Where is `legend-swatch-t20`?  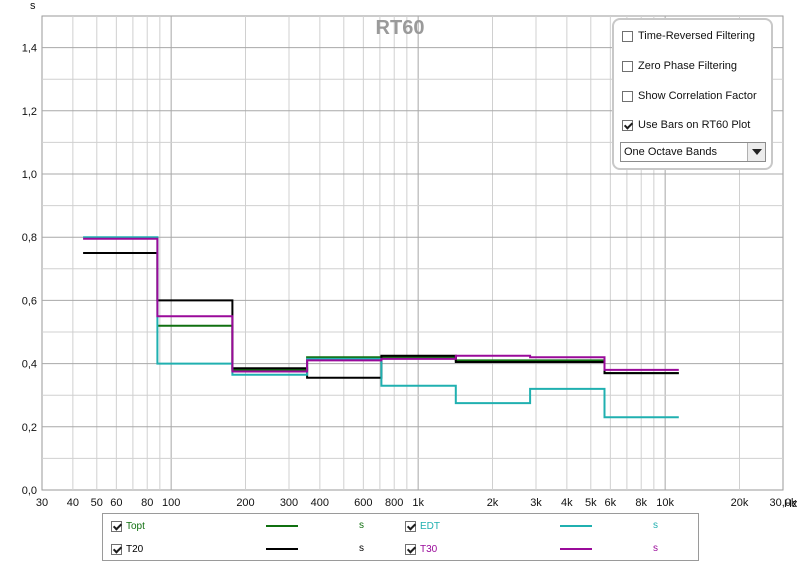 legend-swatch-t20 is located at coordinates (282, 549).